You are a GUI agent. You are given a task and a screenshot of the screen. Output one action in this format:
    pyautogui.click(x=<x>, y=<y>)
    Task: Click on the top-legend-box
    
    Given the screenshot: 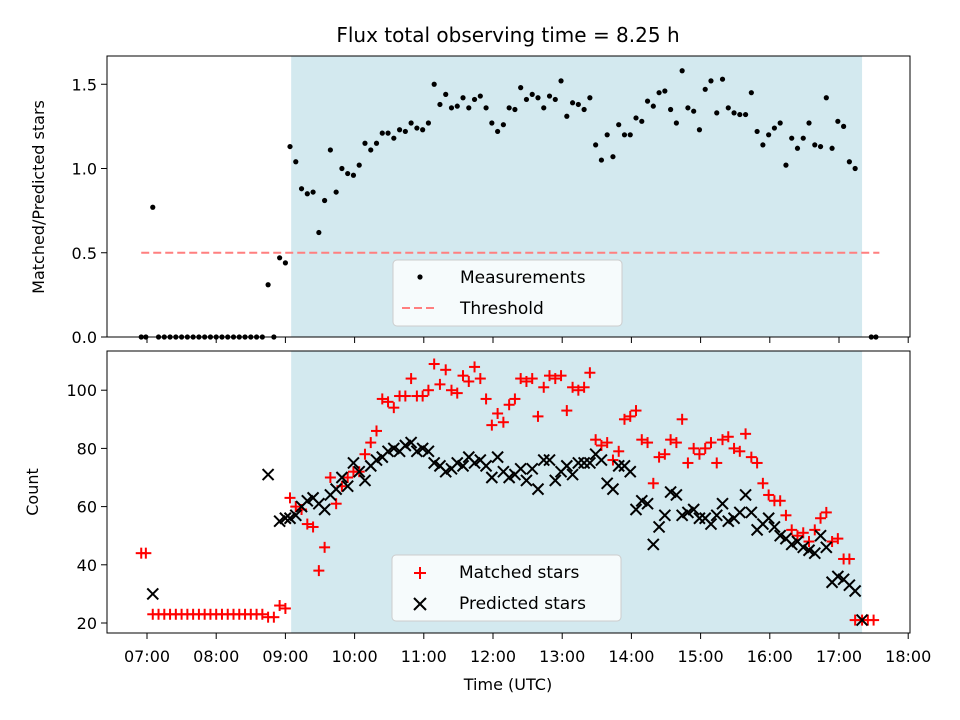 What is the action you would take?
    pyautogui.click(x=507, y=293)
    